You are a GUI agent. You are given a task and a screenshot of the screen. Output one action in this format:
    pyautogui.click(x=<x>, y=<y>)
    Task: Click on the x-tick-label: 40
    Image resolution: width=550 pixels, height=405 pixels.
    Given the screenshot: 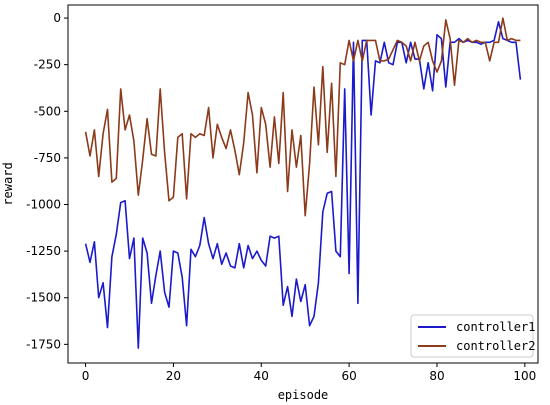 What is the action you would take?
    pyautogui.click(x=261, y=376)
    